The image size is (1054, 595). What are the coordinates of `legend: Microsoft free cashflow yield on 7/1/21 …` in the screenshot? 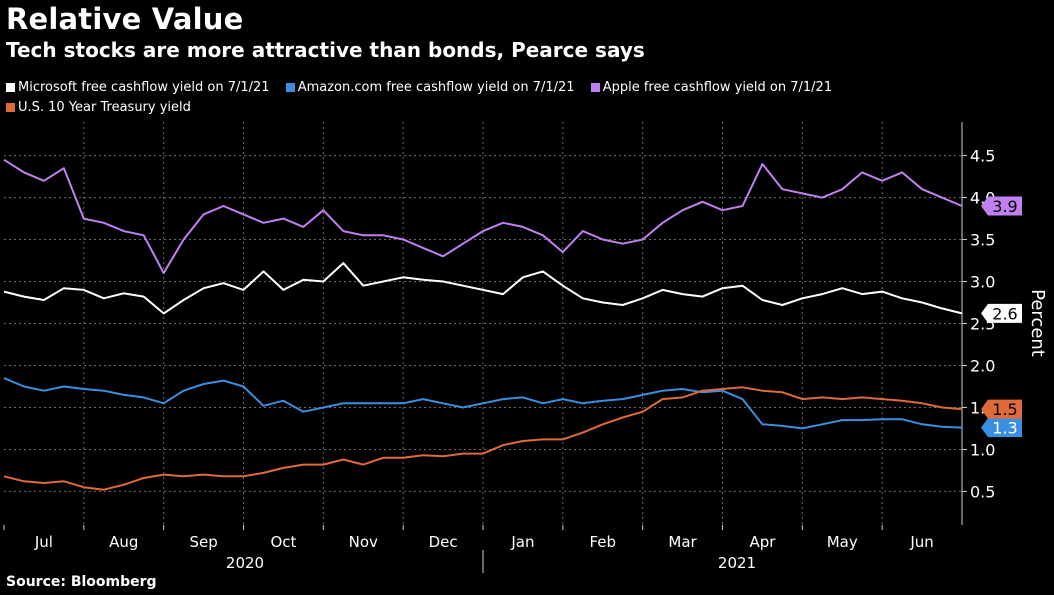 It's located at (506, 98).